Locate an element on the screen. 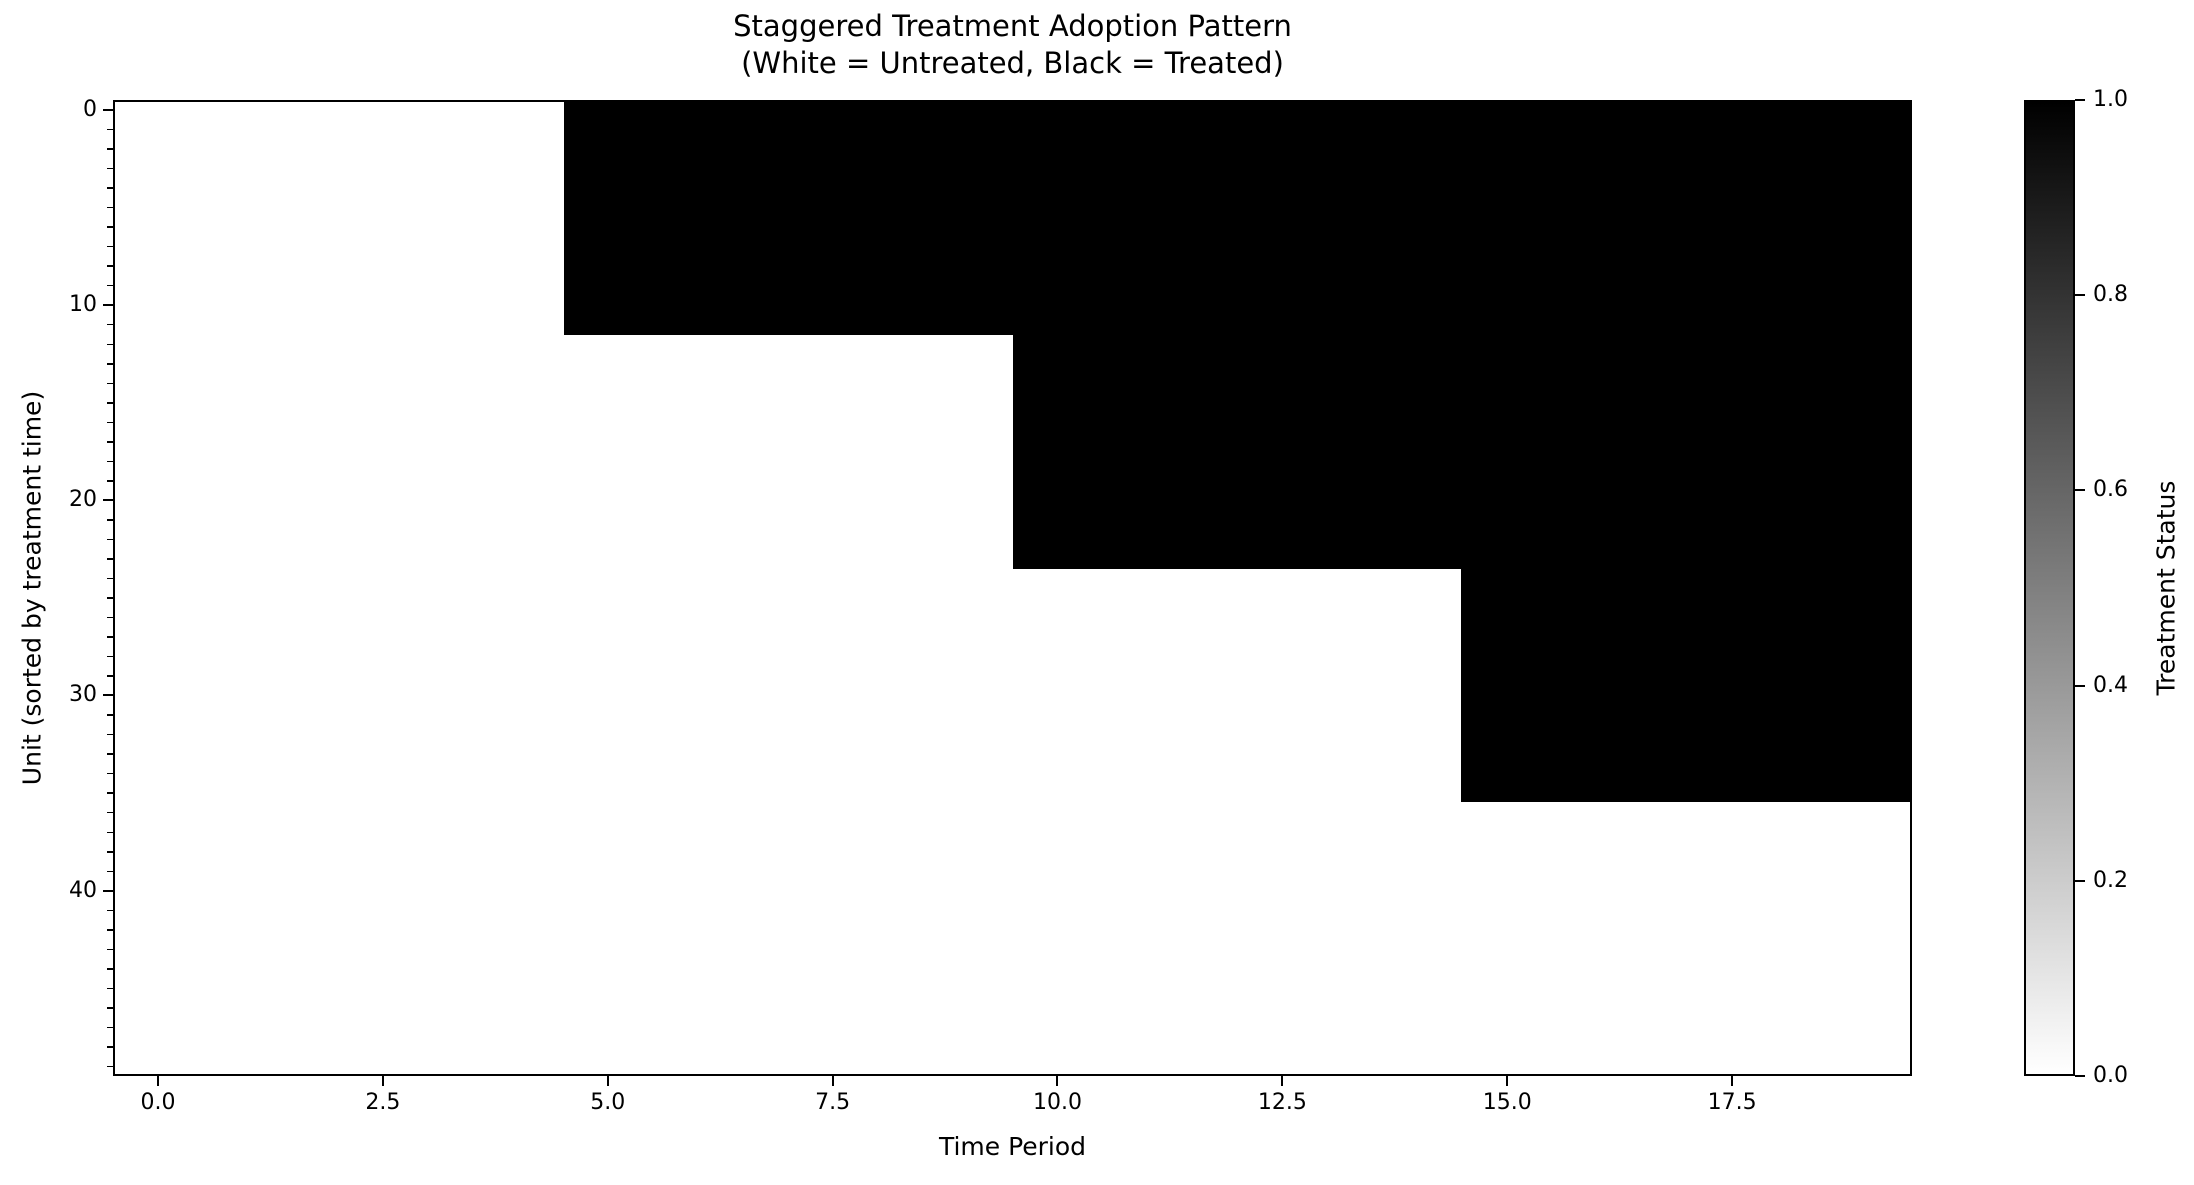 This screenshot has width=2194, height=1185. chart-title: Staggered Treatment Adoption Pattern is located at coordinates (1012, 26).